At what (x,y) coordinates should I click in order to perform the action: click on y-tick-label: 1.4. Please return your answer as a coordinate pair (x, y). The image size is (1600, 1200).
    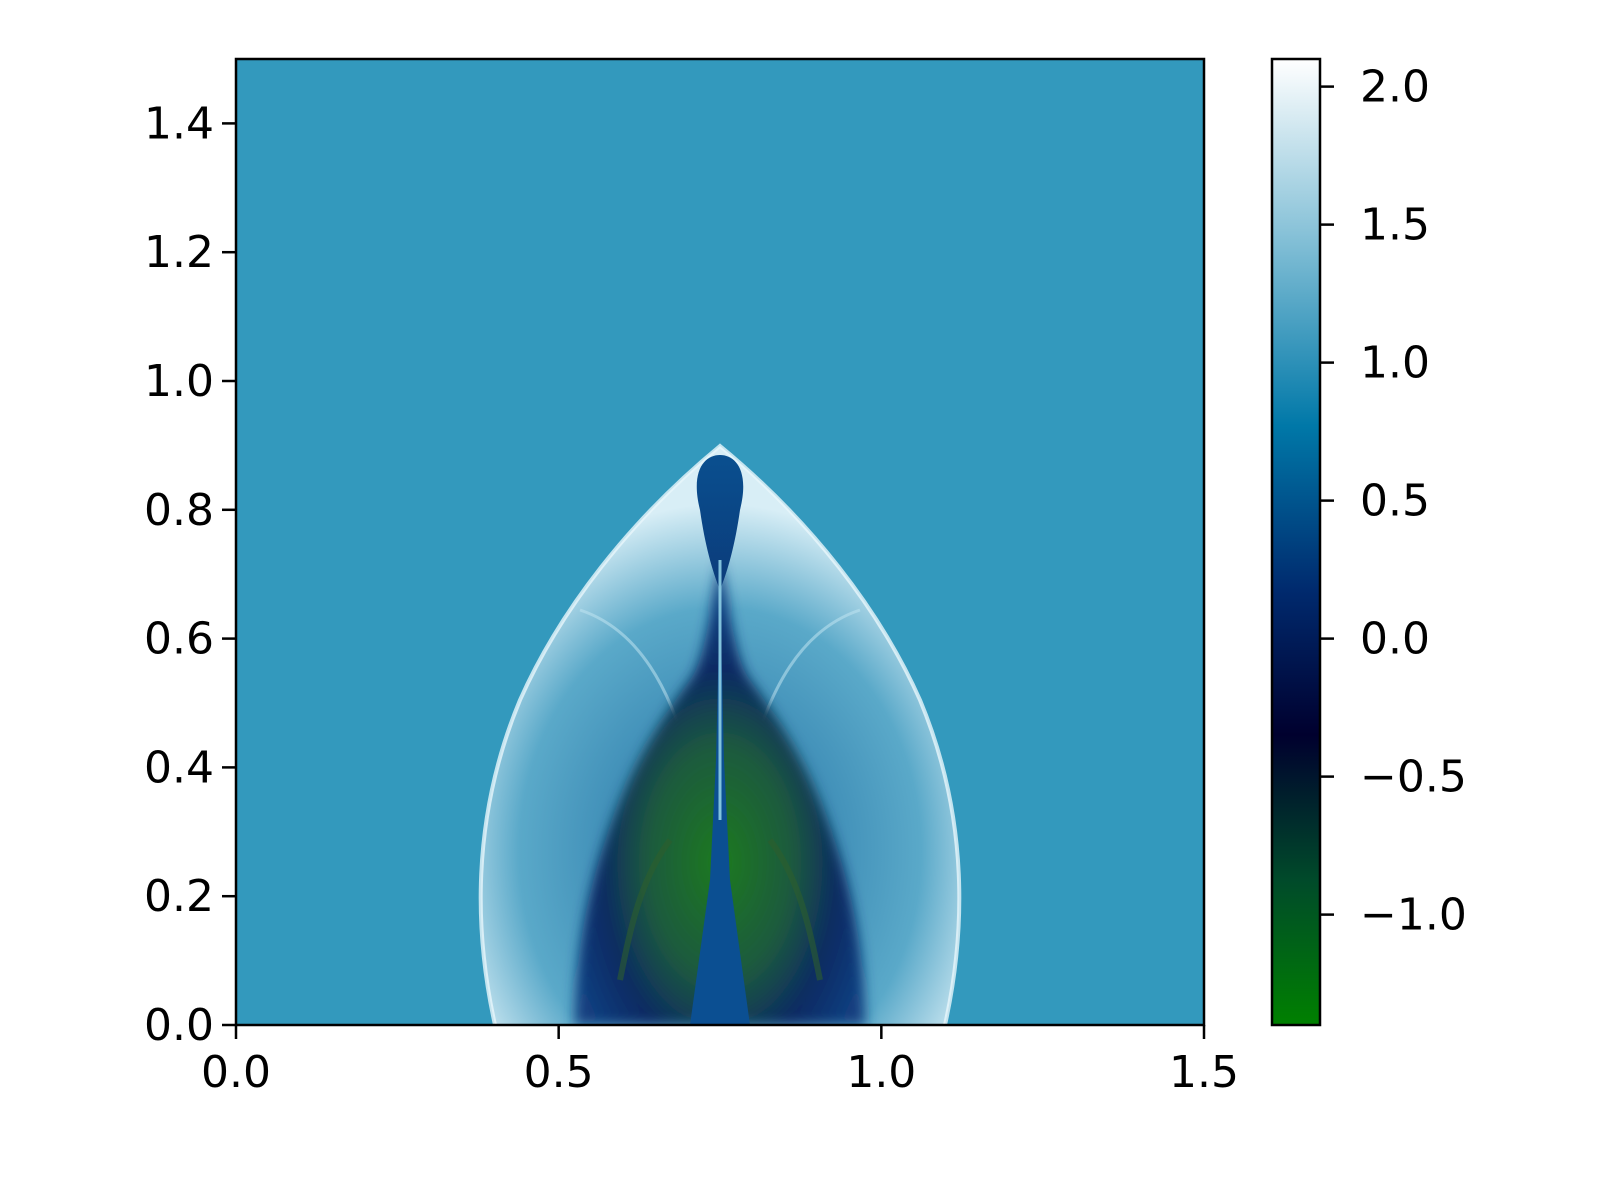
    Looking at the image, I should click on (179, 123).